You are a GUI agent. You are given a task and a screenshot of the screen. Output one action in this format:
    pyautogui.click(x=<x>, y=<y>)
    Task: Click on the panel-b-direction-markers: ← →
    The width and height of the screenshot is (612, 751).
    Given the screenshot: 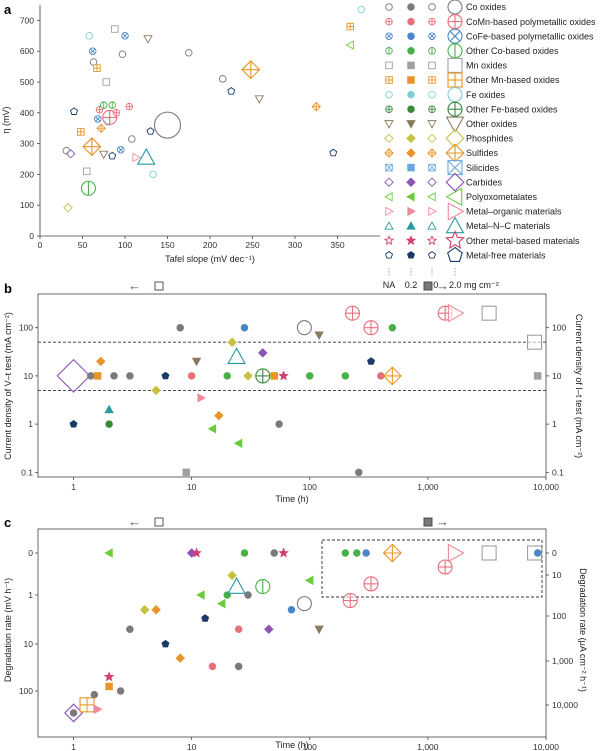 What is the action you would take?
    pyautogui.click(x=288, y=285)
    